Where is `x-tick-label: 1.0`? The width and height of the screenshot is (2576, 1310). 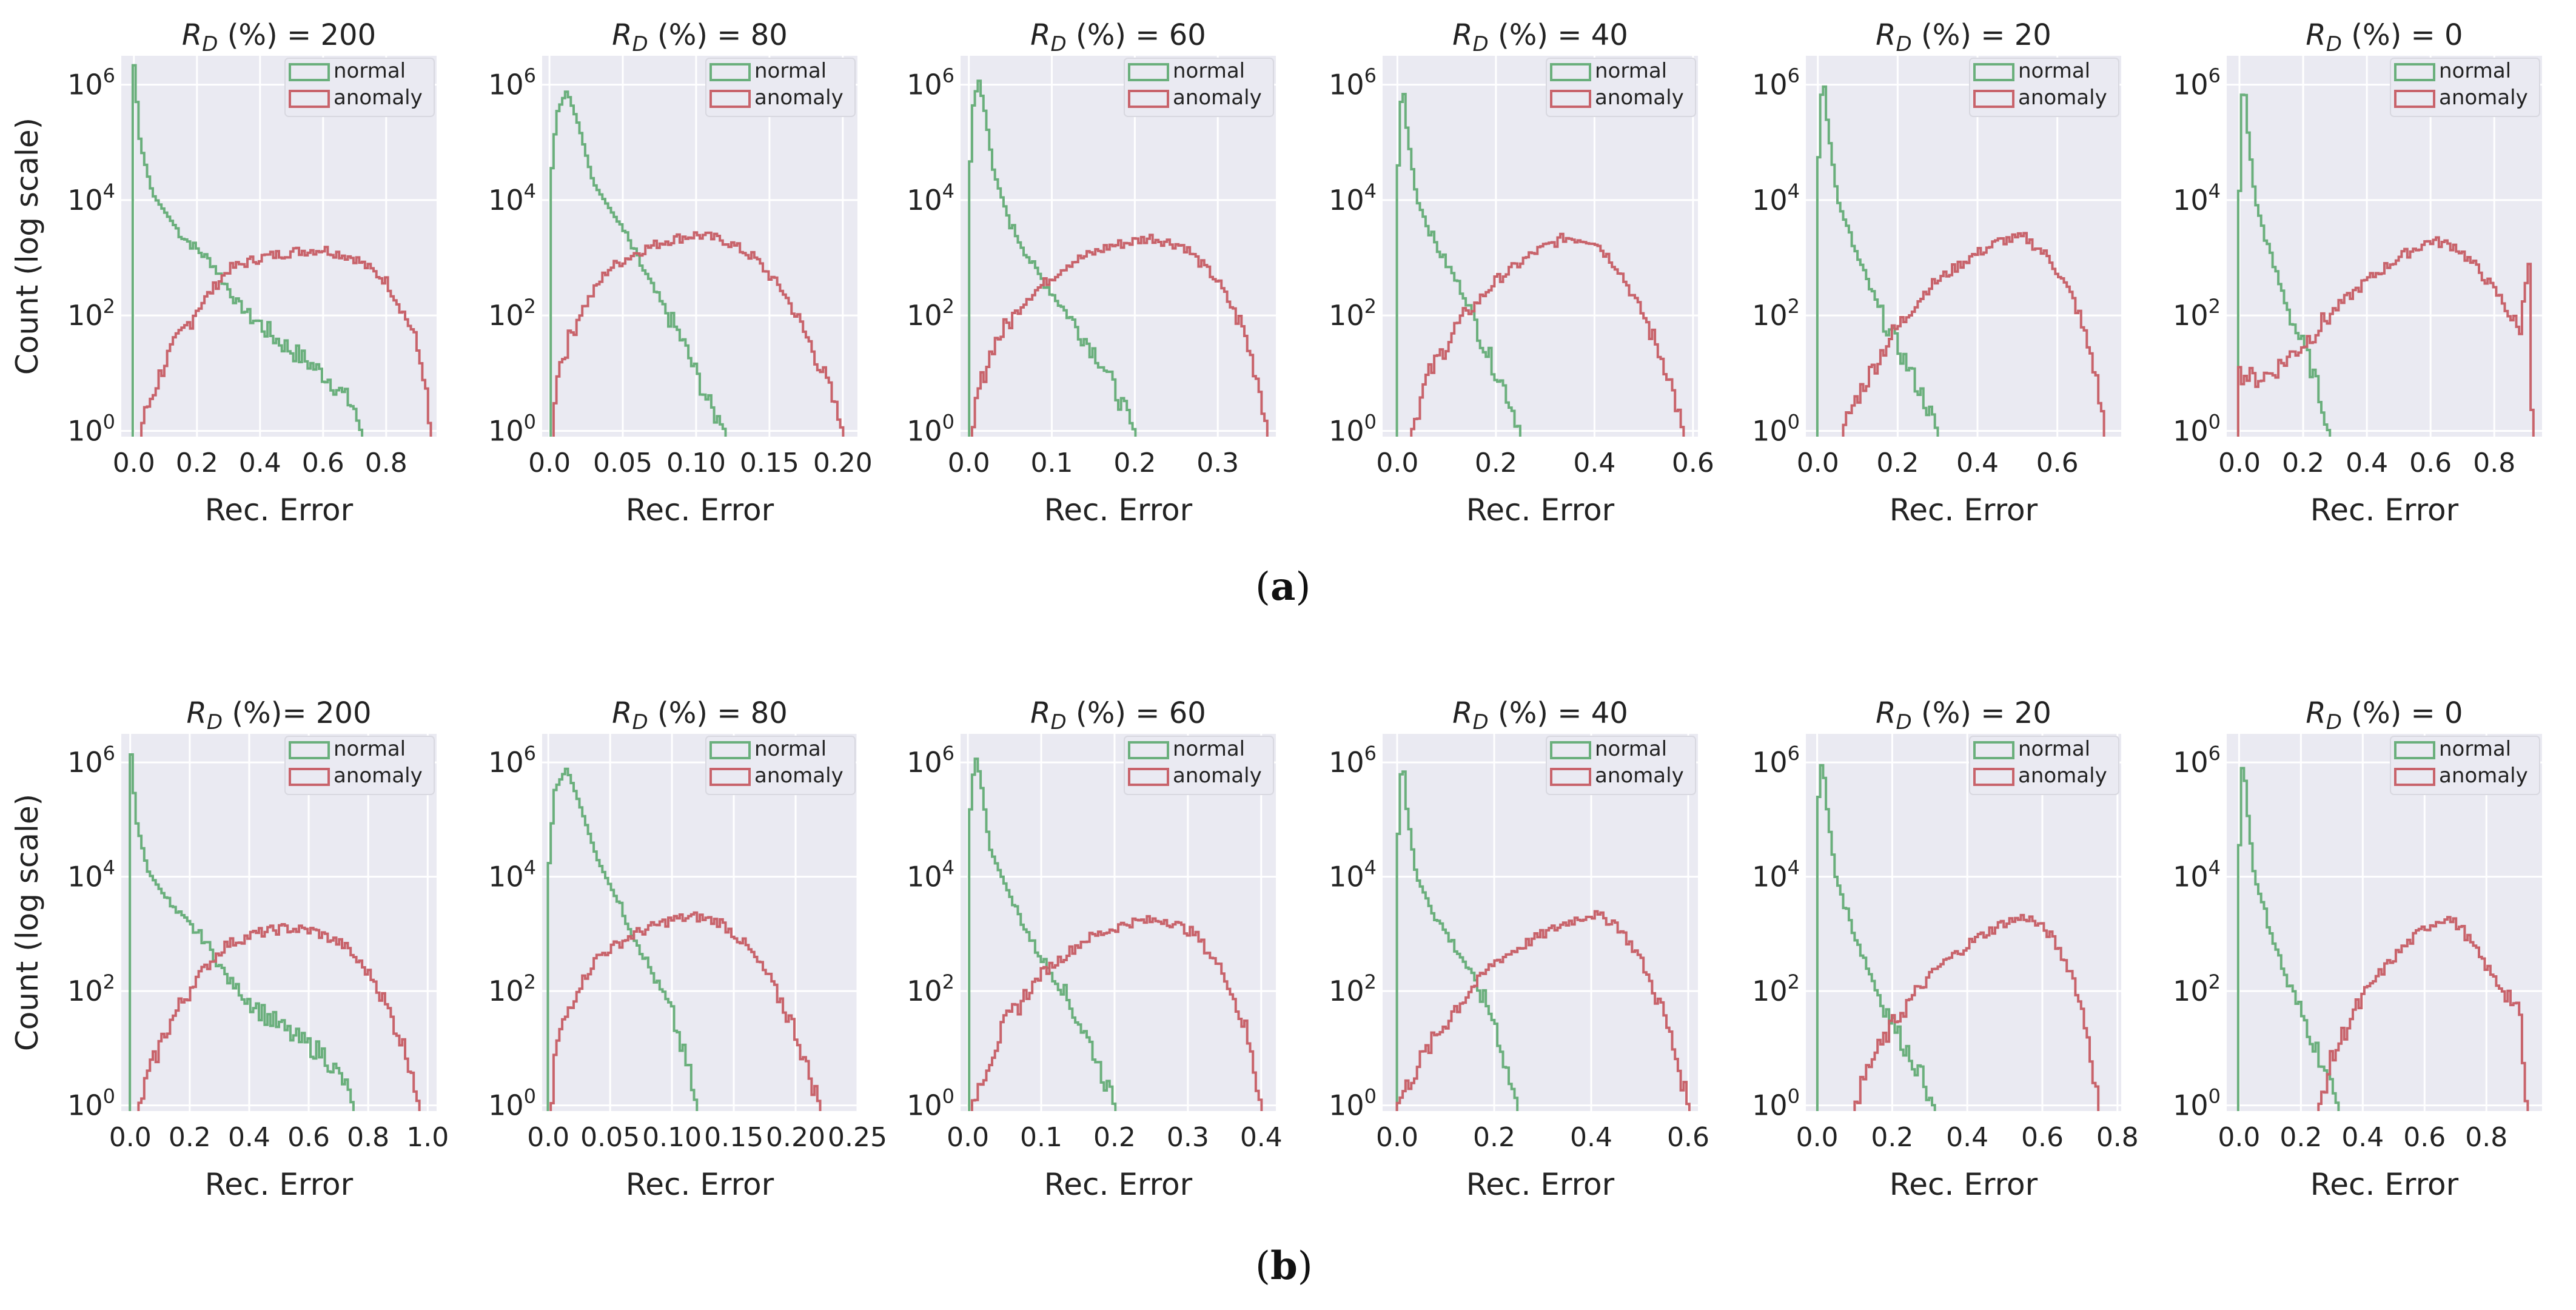 x-tick-label: 1.0 is located at coordinates (427, 1138).